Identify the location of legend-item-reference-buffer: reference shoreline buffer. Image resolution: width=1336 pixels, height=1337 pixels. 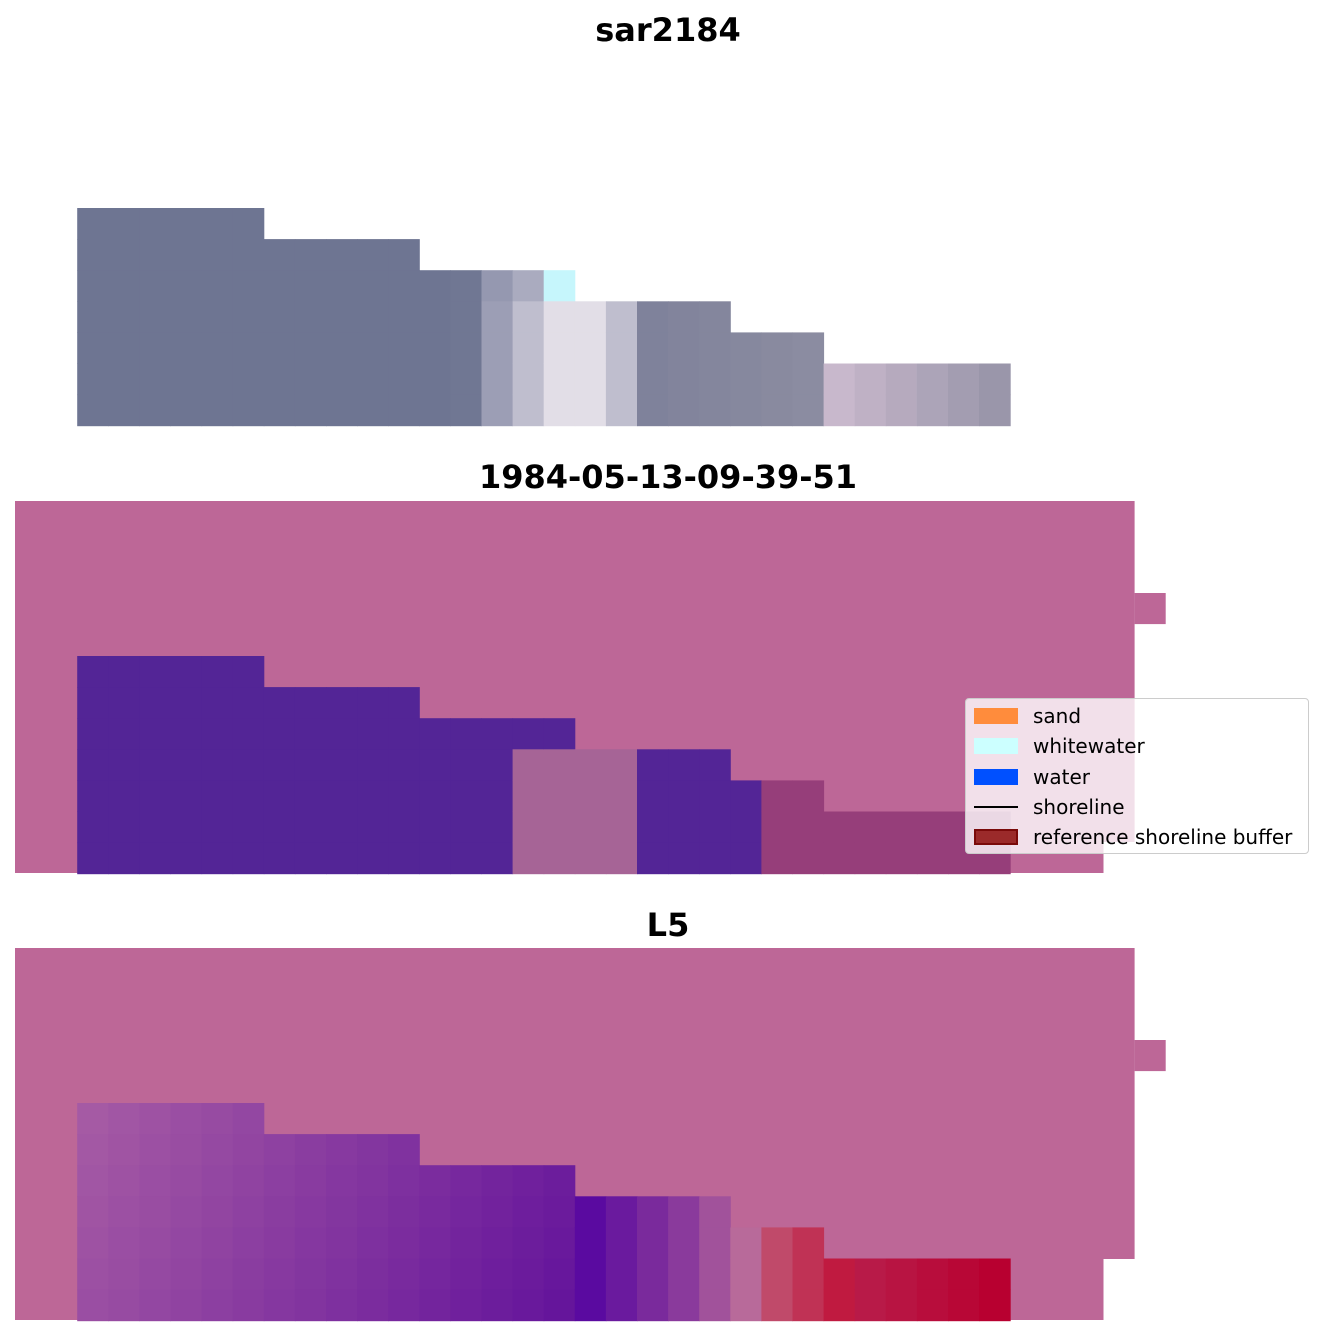
(1133, 837).